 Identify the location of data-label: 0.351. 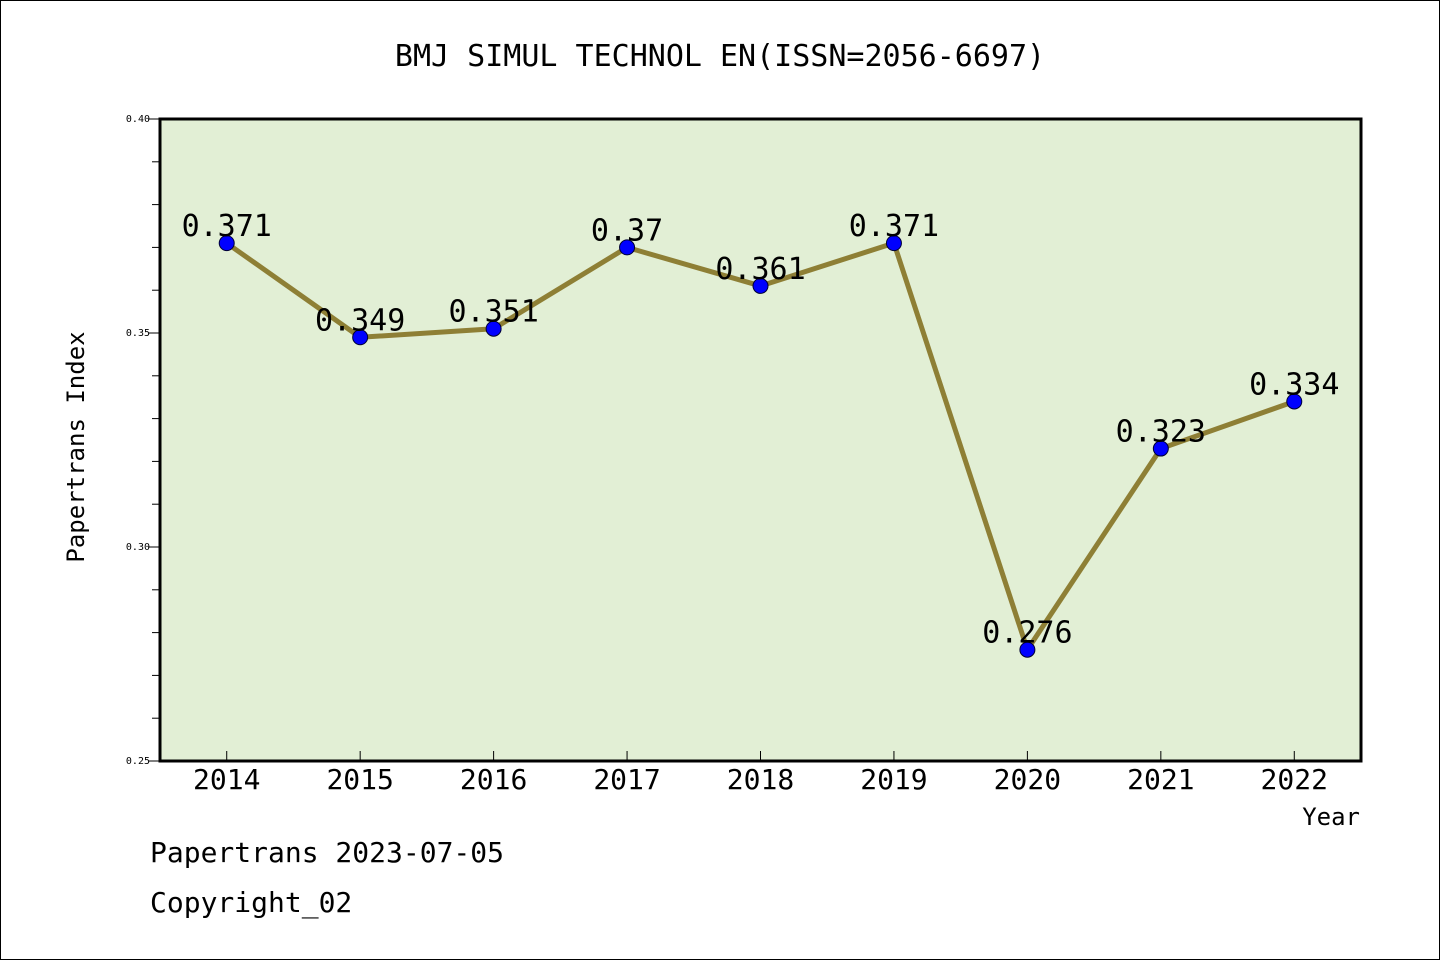
(493, 312).